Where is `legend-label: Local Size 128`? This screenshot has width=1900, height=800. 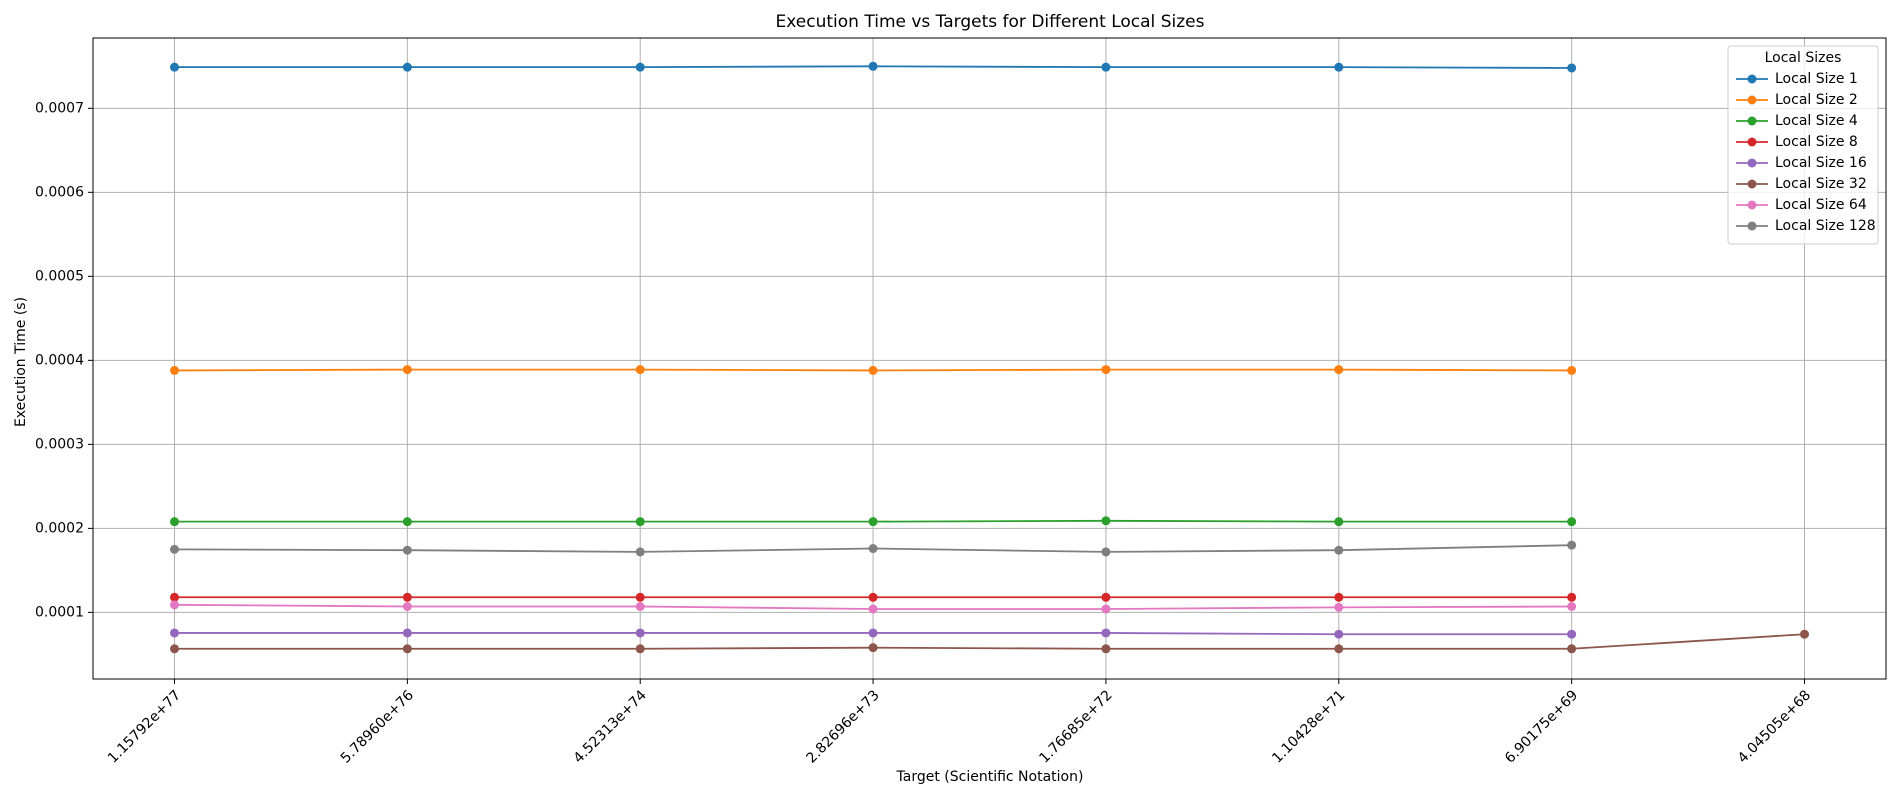
legend-label: Local Size 128 is located at coordinates (1825, 226).